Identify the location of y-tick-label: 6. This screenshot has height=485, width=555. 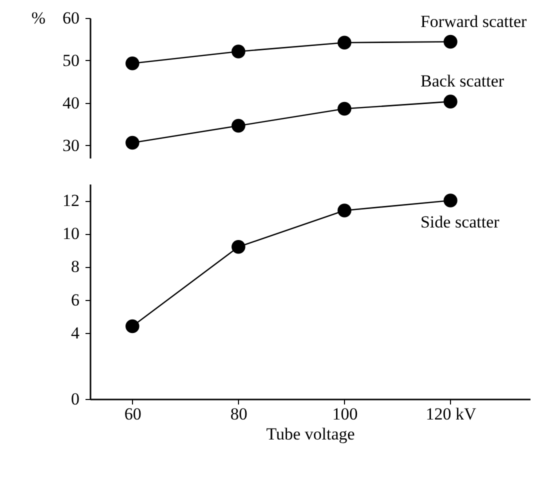
(75, 300).